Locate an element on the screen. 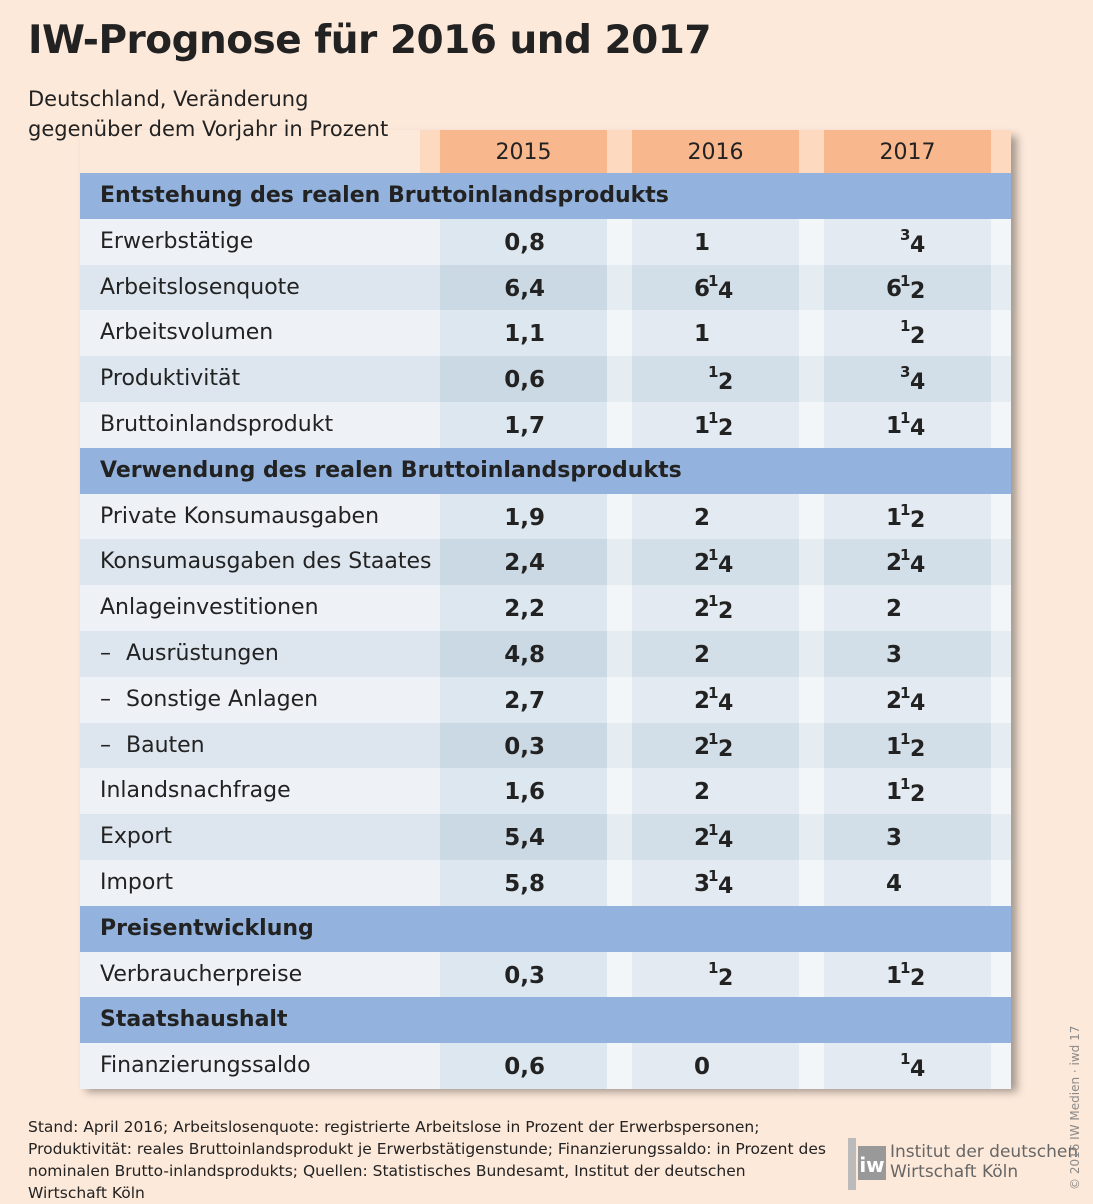  value-2015-text: 4,8 is located at coordinates (524, 655).